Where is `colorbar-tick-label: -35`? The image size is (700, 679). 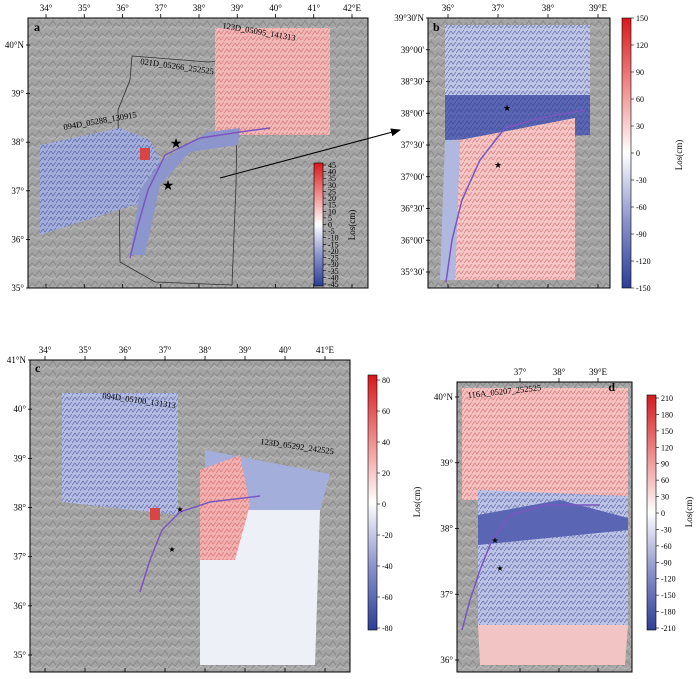 colorbar-tick-label: -35 is located at coordinates (333, 271).